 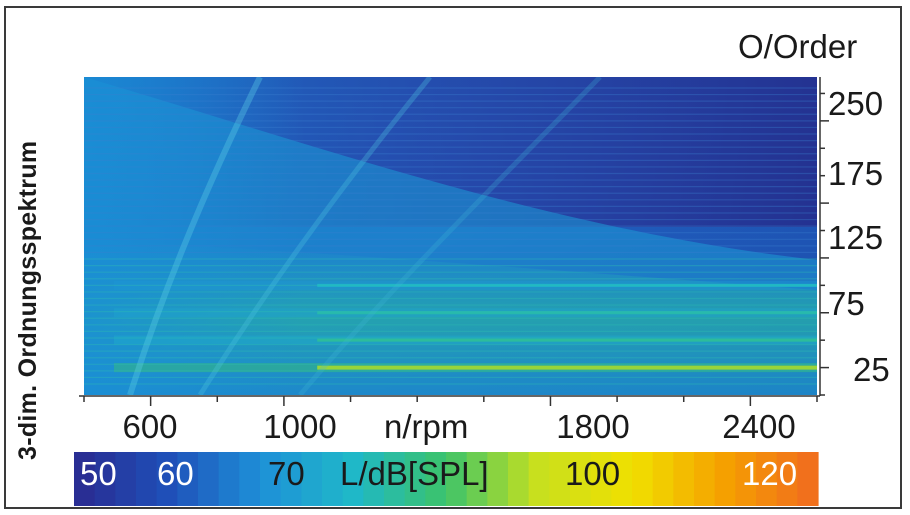 I want to click on x-tick-label: 2400, so click(x=759, y=426).